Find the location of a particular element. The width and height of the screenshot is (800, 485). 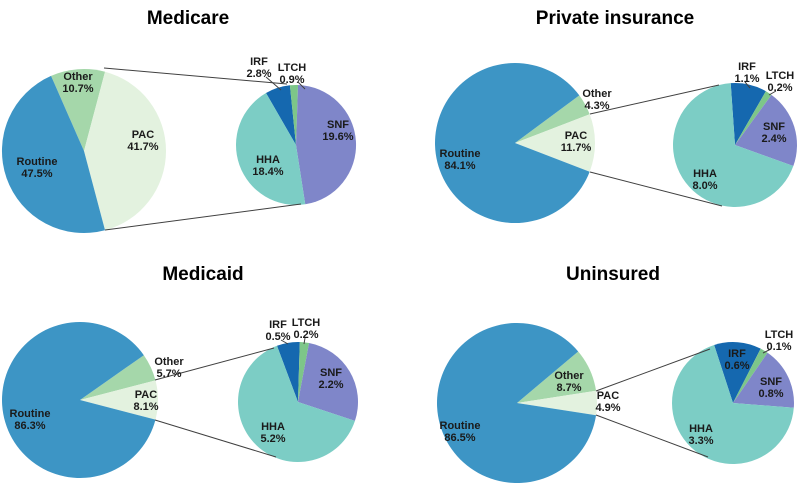

svg-text: 0.9% is located at coordinates (291, 80).